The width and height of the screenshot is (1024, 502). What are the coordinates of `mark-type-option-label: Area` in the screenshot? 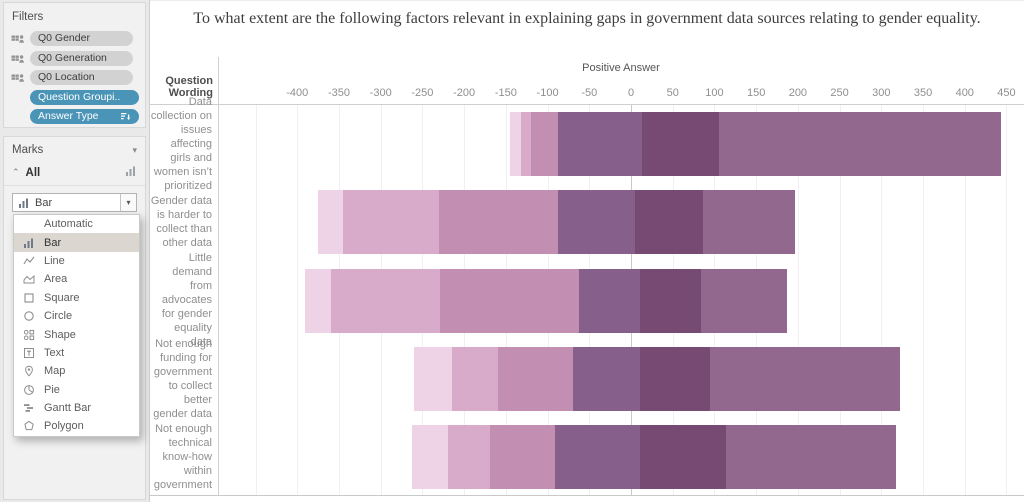 It's located at (56, 279).